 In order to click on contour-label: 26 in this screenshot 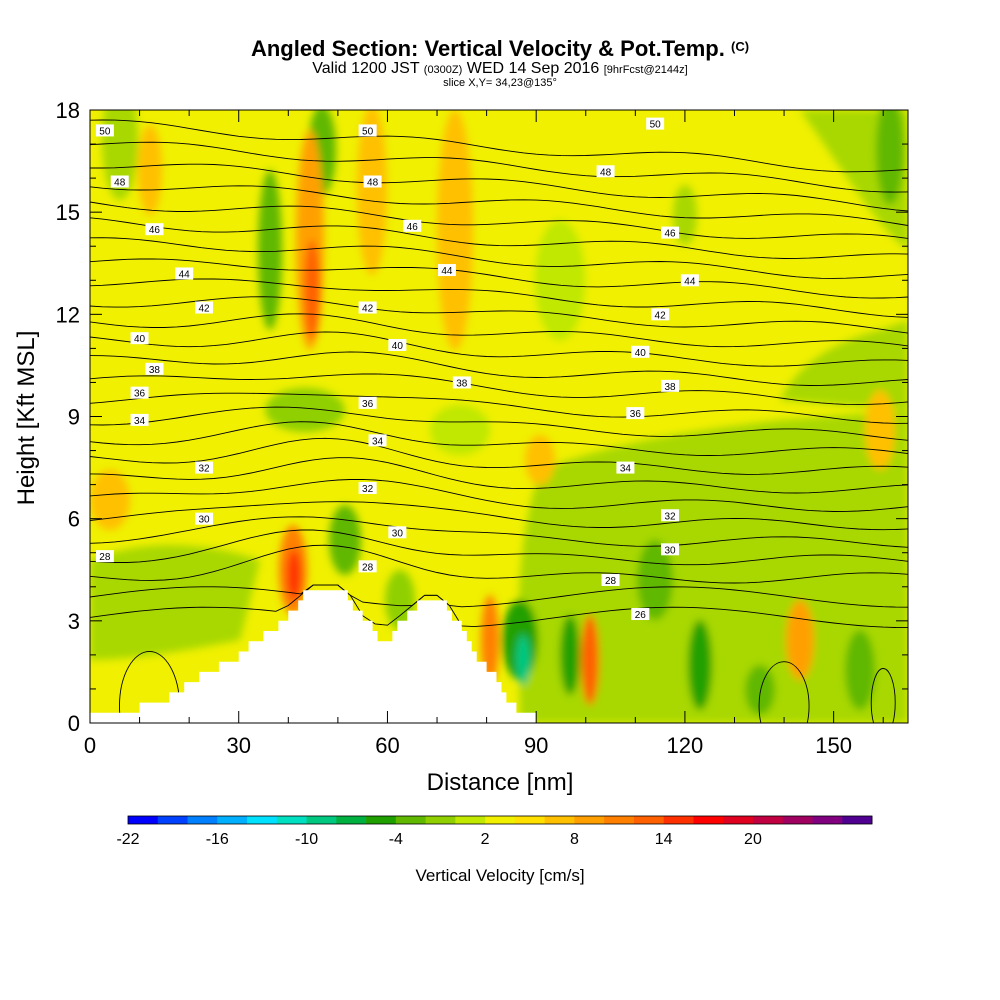, I will do `click(641, 615)`.